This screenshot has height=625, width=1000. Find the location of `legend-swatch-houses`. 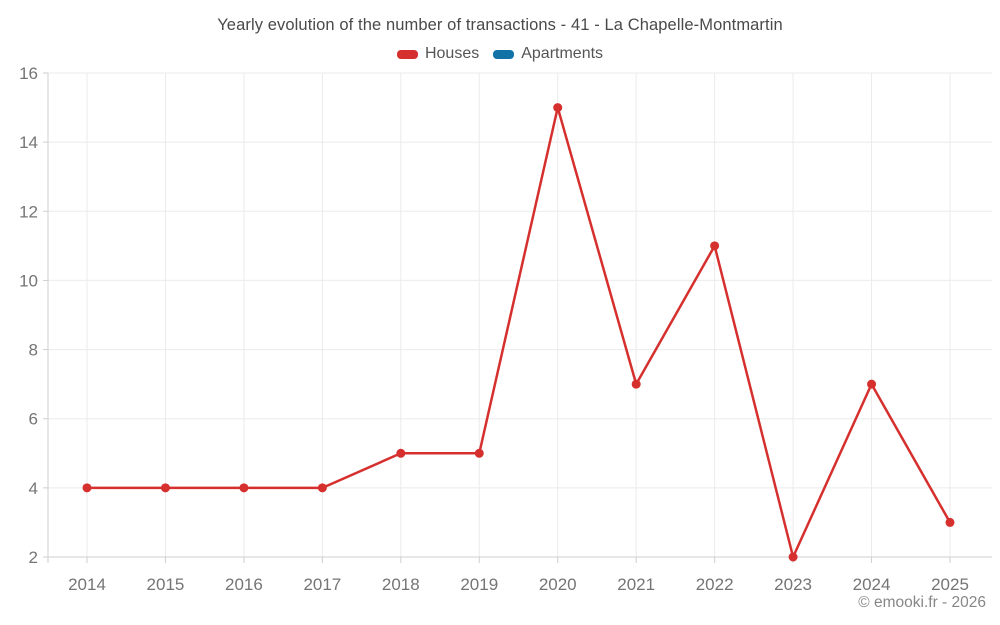

legend-swatch-houses is located at coordinates (407, 54).